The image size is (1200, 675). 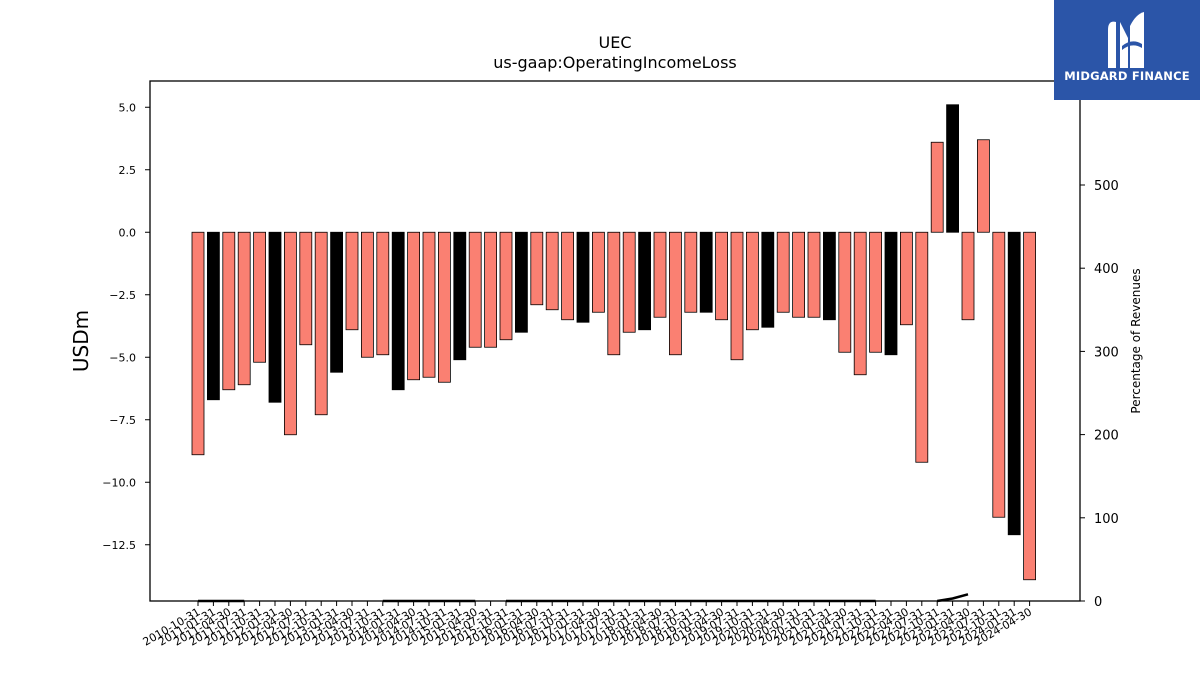 I want to click on pct-revenue-line, so click(x=953, y=598).